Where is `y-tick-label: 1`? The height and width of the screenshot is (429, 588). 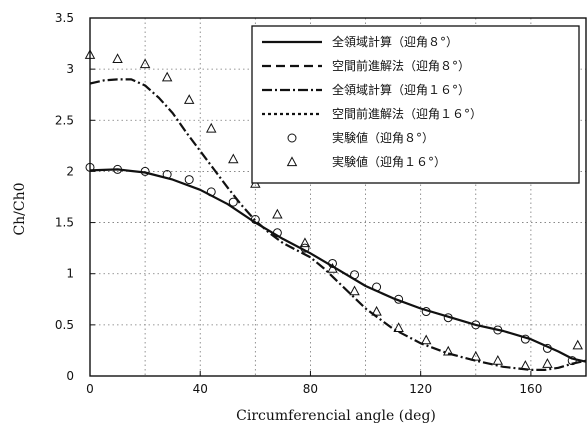 y-tick-label: 1 is located at coordinates (70, 274).